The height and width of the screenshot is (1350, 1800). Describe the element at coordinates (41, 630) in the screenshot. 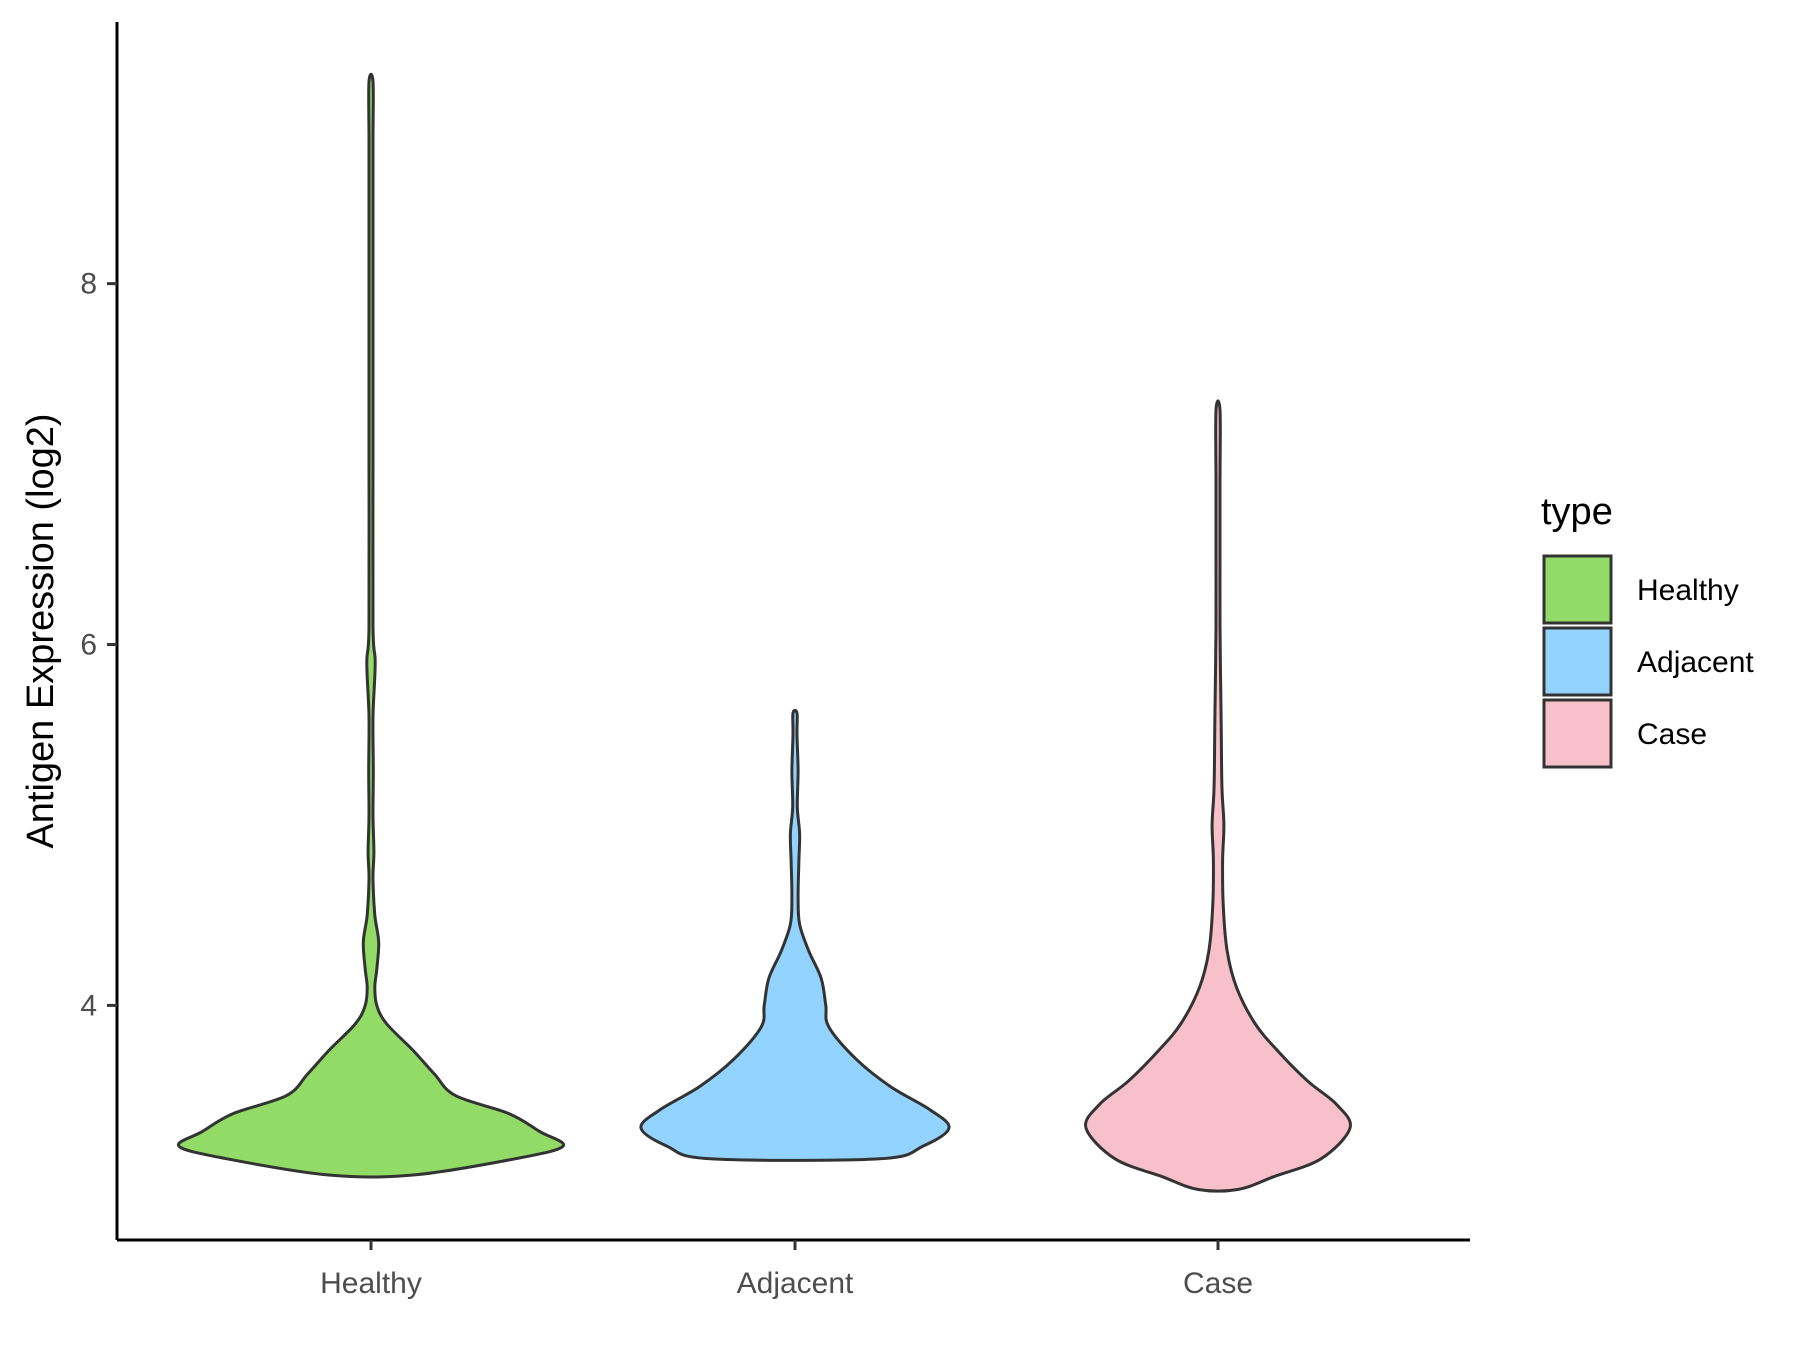

I see `y-axis-title: Antigen Expression (log2)` at that location.